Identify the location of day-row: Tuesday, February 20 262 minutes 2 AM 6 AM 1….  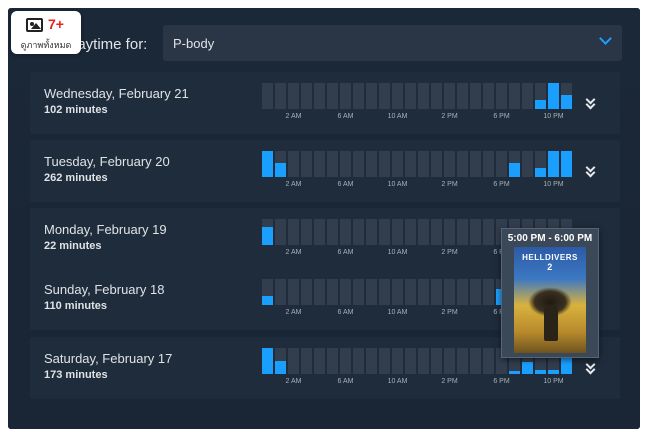
(325, 171).